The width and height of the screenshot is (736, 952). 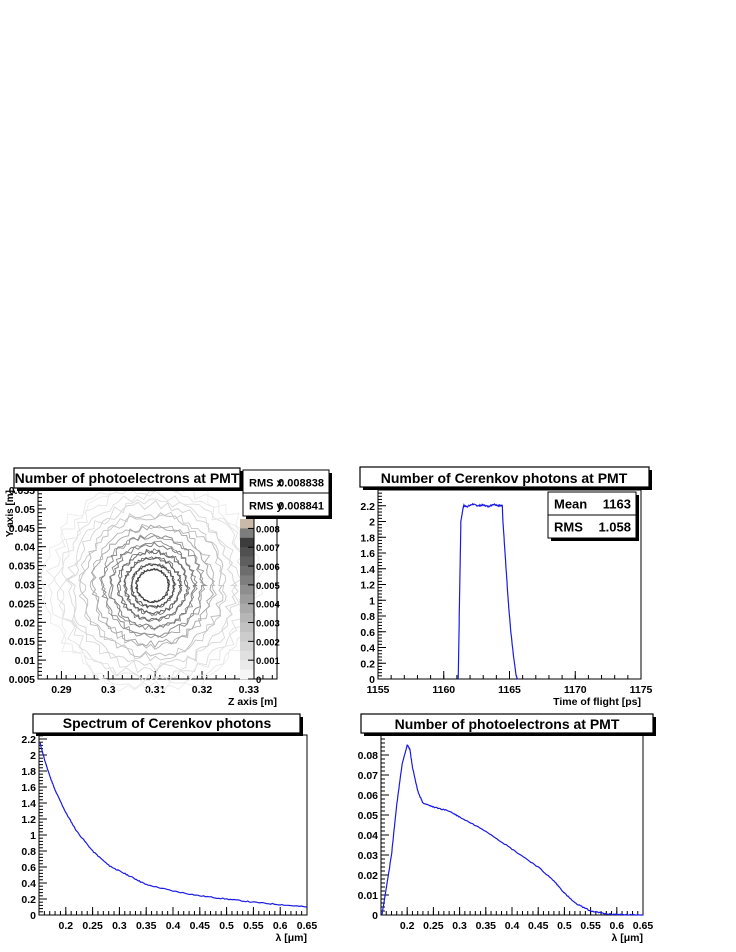 I want to click on colorbar-tick-label: 0.008, so click(x=268, y=529).